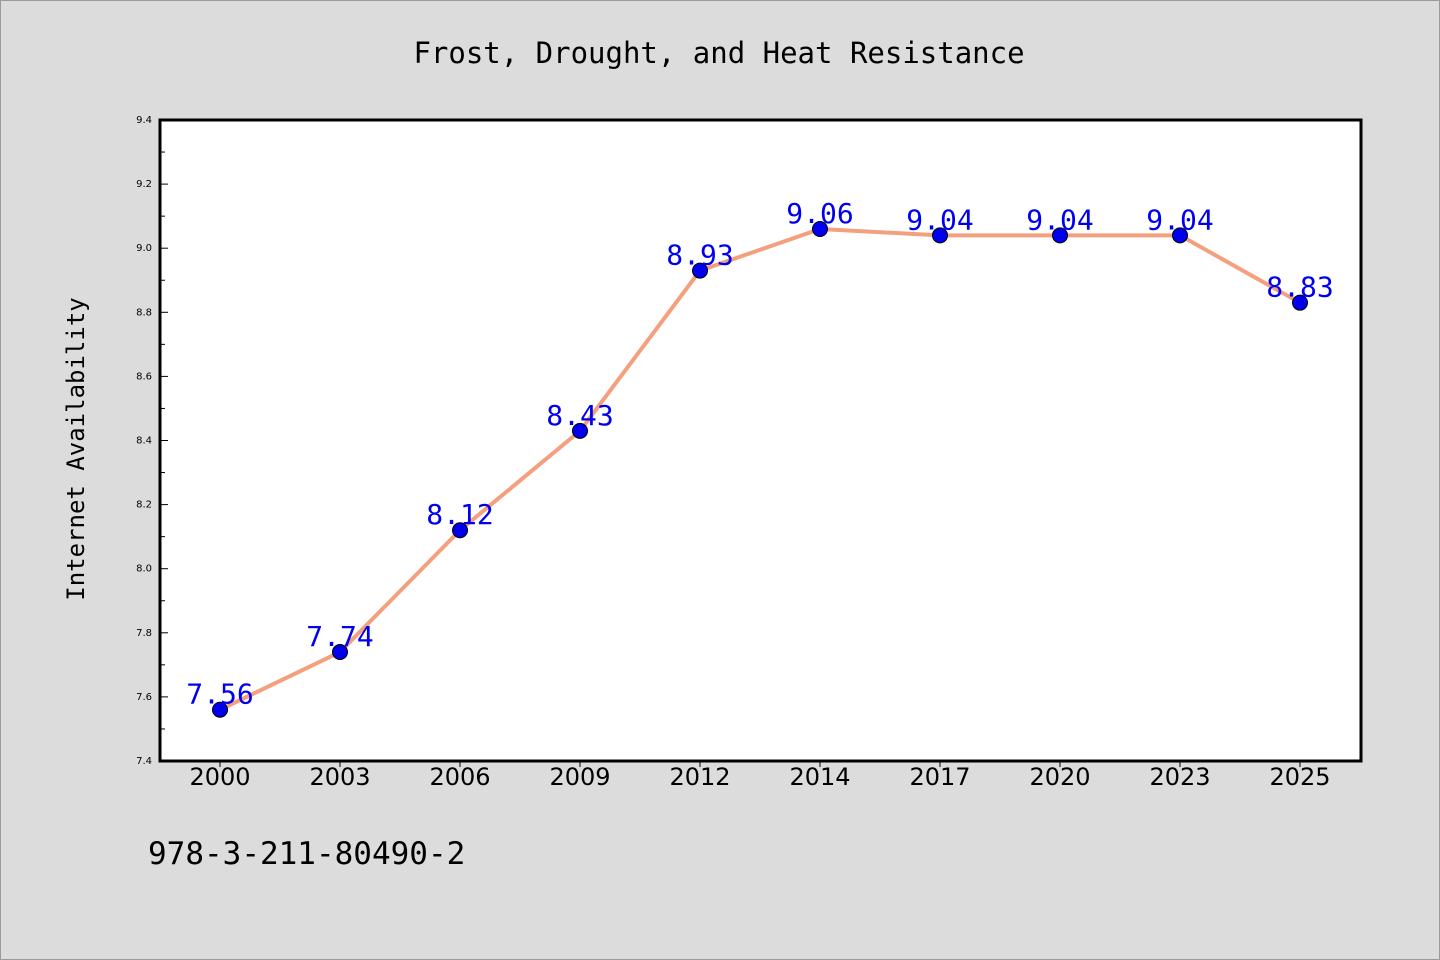 This screenshot has height=960, width=1440. Describe the element at coordinates (219, 777) in the screenshot. I see `x-tick-label: 2000` at that location.